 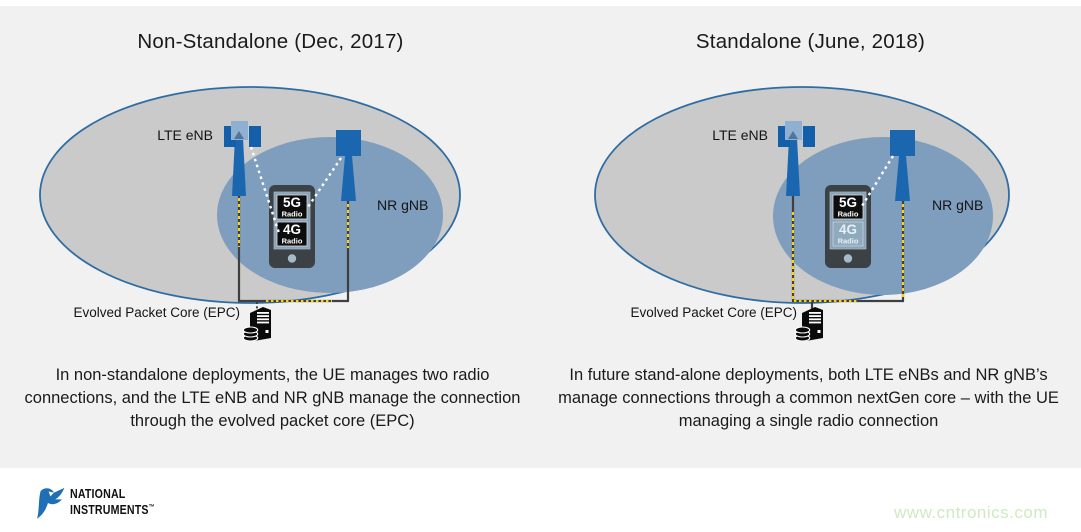 What do you see at coordinates (51, 503) in the screenshot?
I see `ni-eagle-icon` at bounding box center [51, 503].